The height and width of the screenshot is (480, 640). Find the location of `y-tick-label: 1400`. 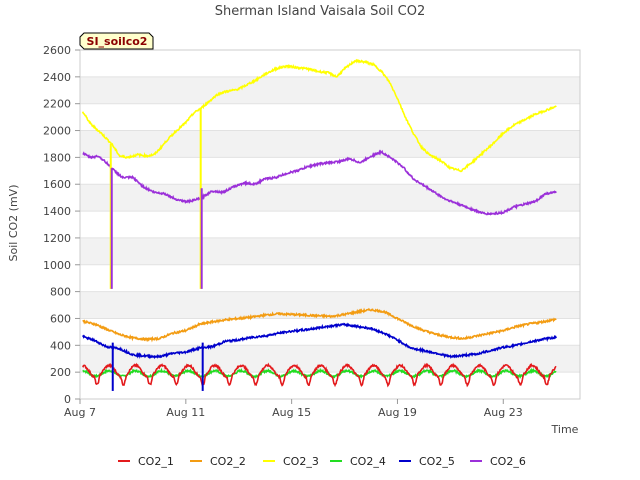

y-tick-label: 1400 is located at coordinates (57, 211).